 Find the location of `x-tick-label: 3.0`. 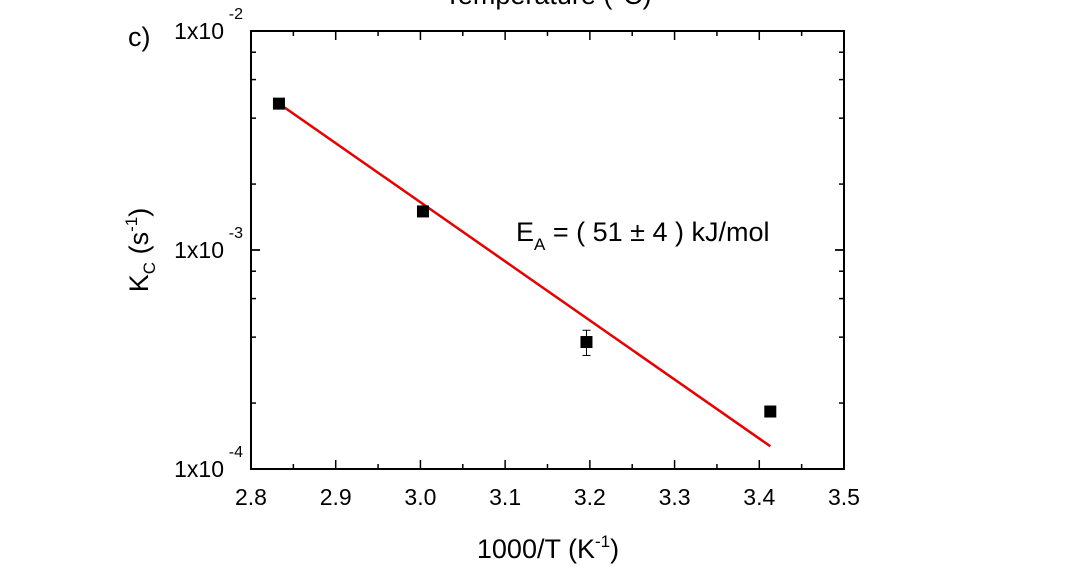

x-tick-label: 3.0 is located at coordinates (420, 497).